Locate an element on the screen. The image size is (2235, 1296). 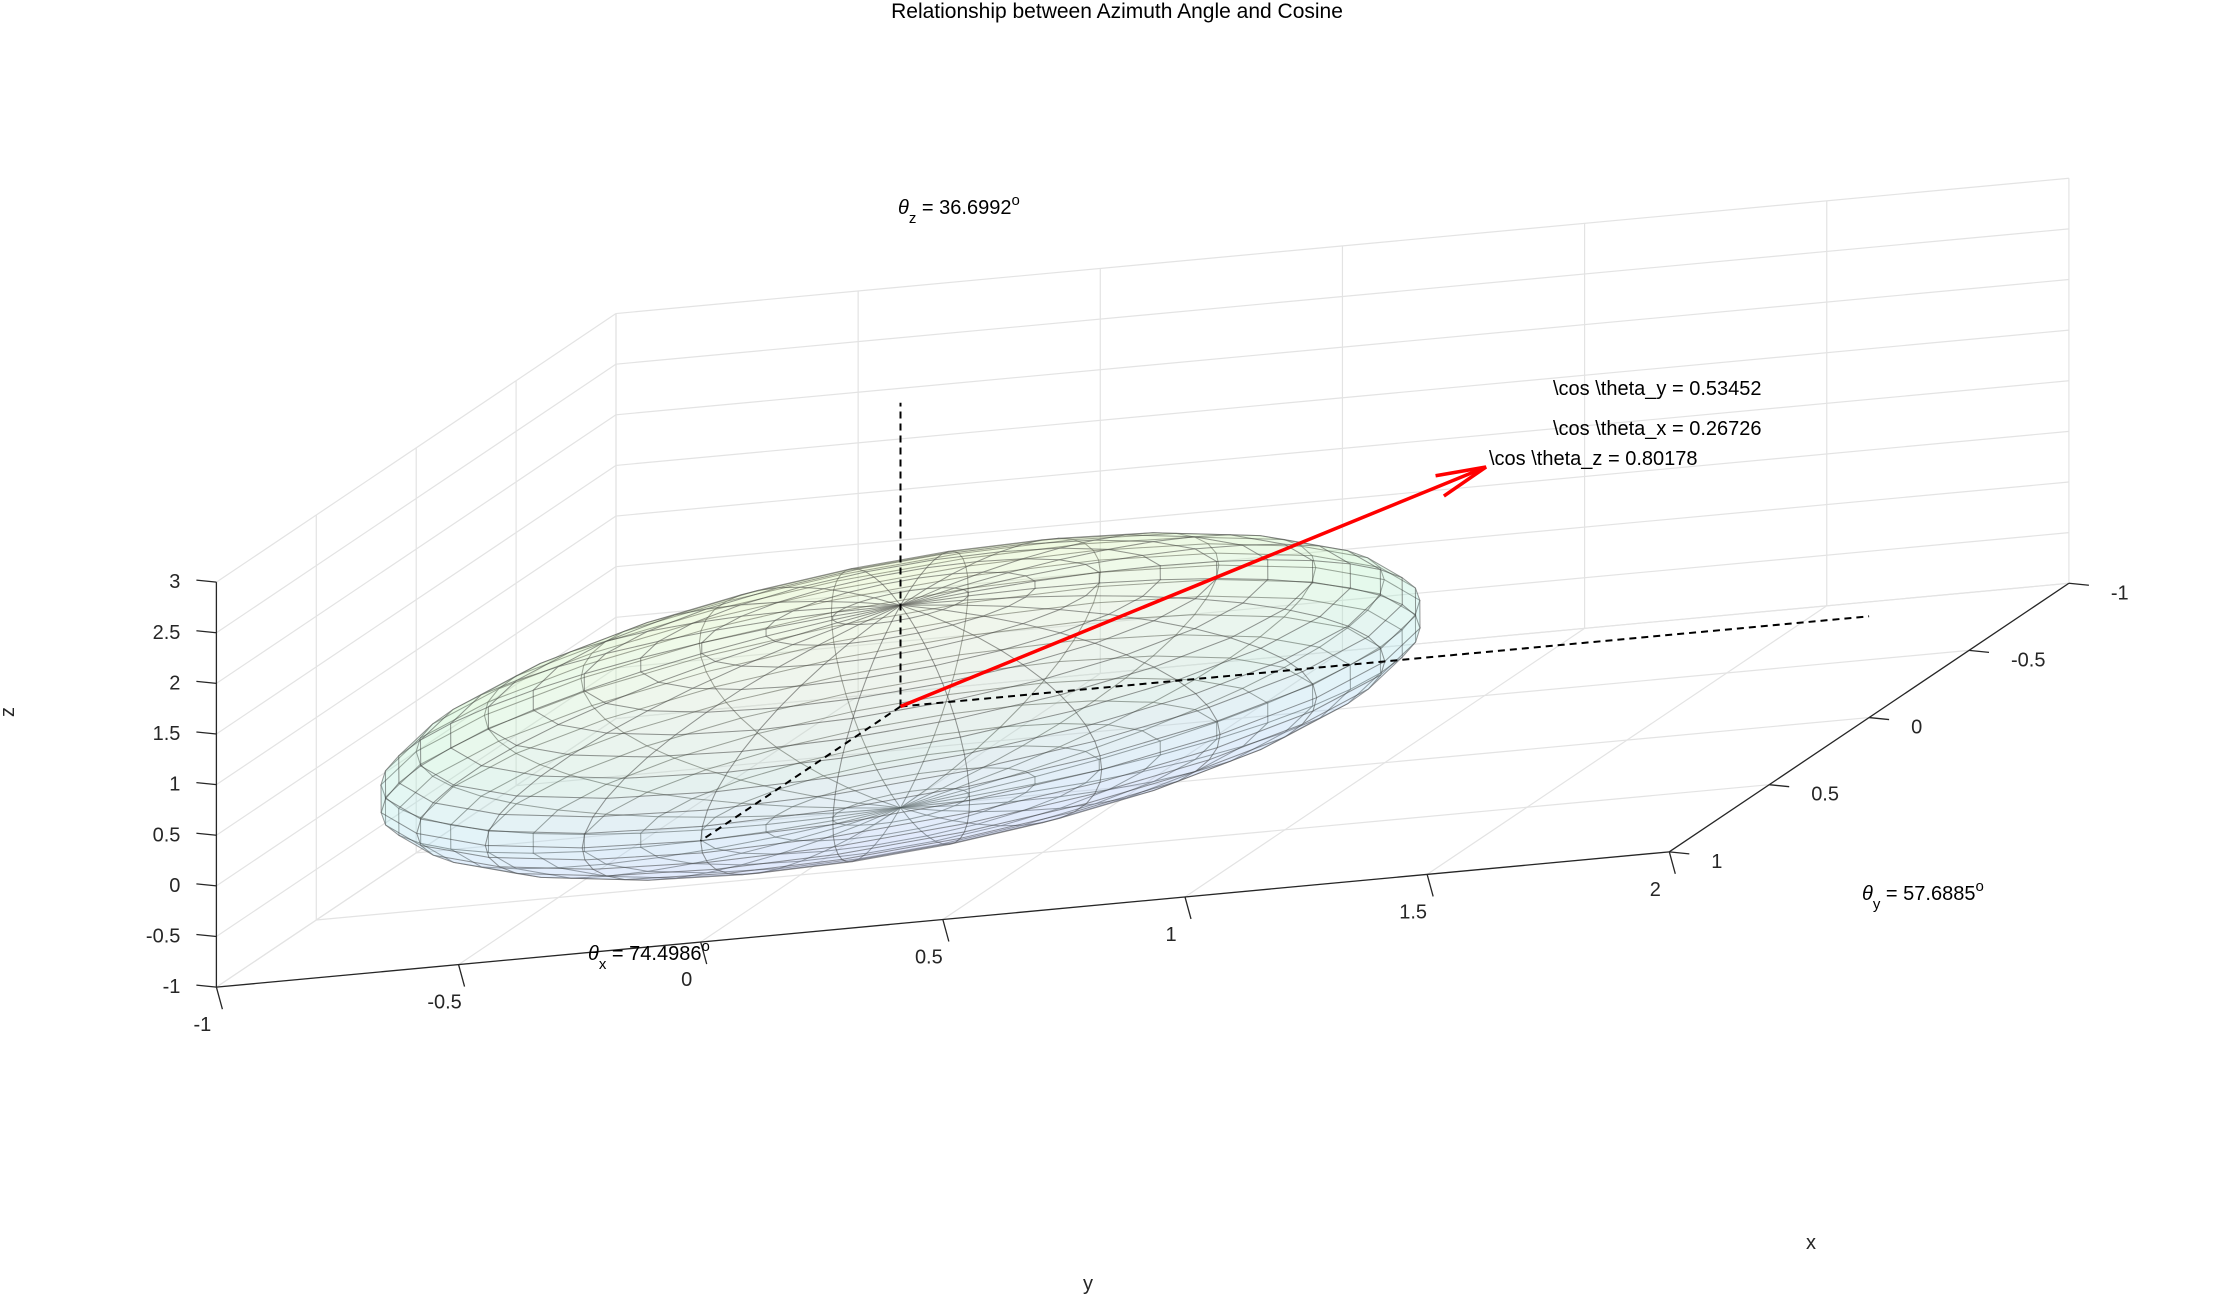
y-tick-mark is located at coordinates (704, 953).